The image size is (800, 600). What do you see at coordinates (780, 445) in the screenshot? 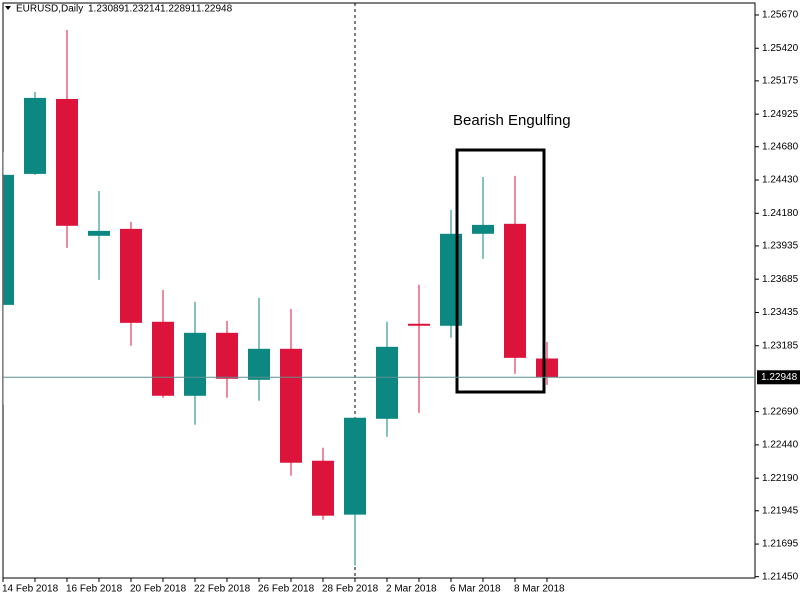
I see `y-tick-label: 1.22440` at bounding box center [780, 445].